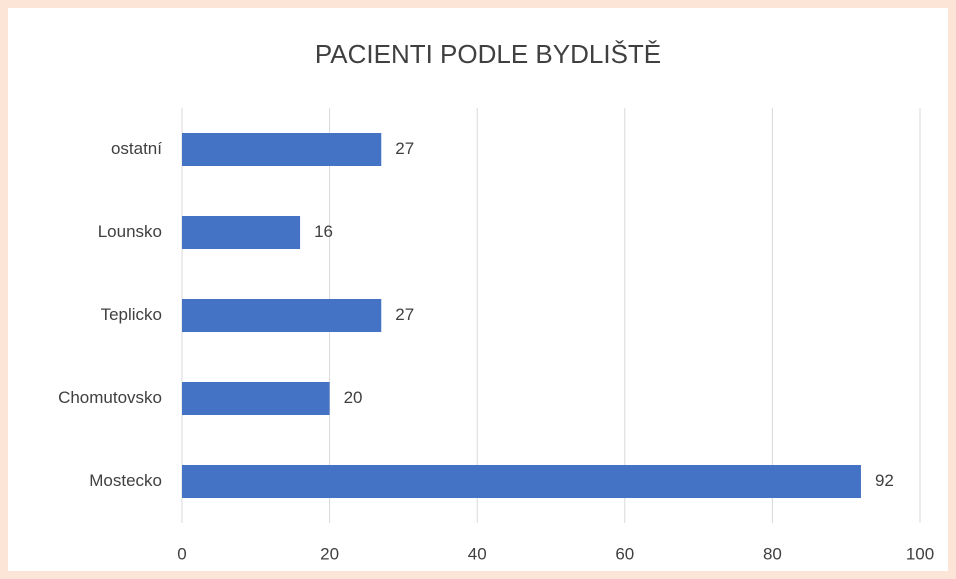  Describe the element at coordinates (488, 54) in the screenshot. I see `chart-title: PACIENTI PODLE BYDLIŠTĚ` at that location.